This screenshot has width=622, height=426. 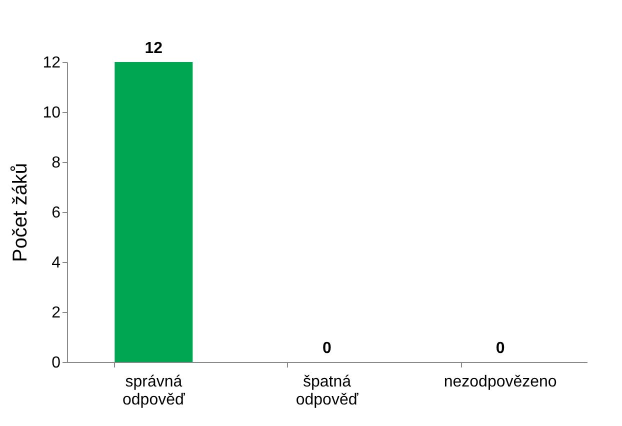 I want to click on x-tick-label: špatná odpověď, so click(x=327, y=391).